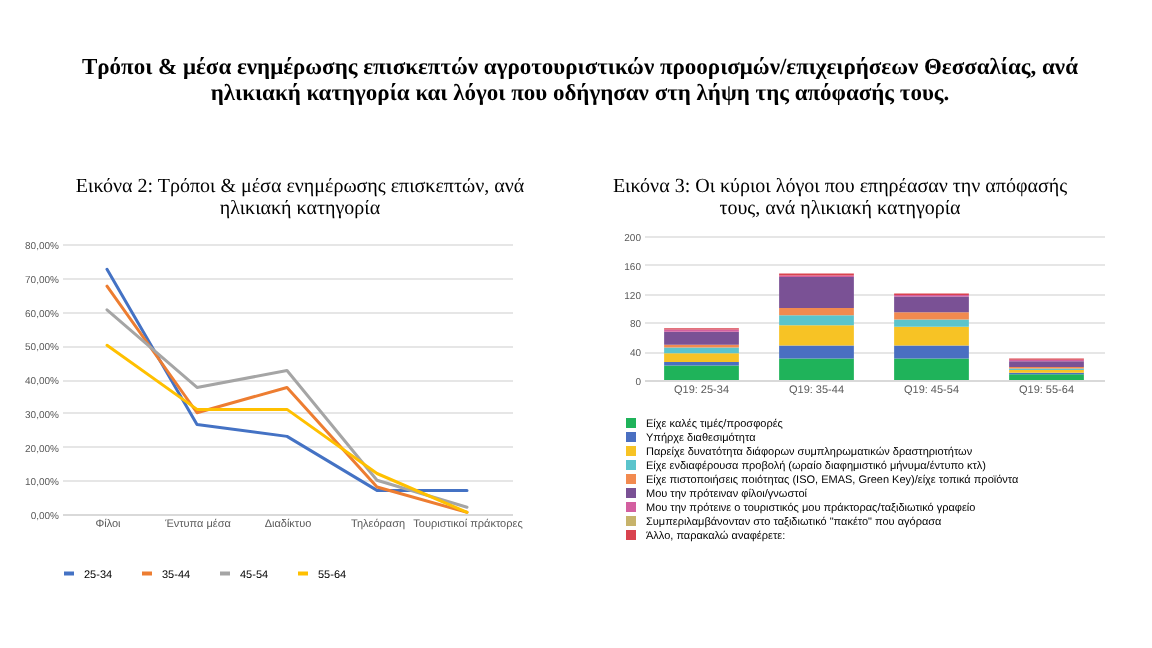 The width and height of the screenshot is (1152, 648). What do you see at coordinates (300, 198) in the screenshot?
I see `chart-title: Εικόνα 2: Τρόποι & μέσα ενημέρωσης επισκεπτών, ανά ηλικιακή κατηγορία` at bounding box center [300, 198].